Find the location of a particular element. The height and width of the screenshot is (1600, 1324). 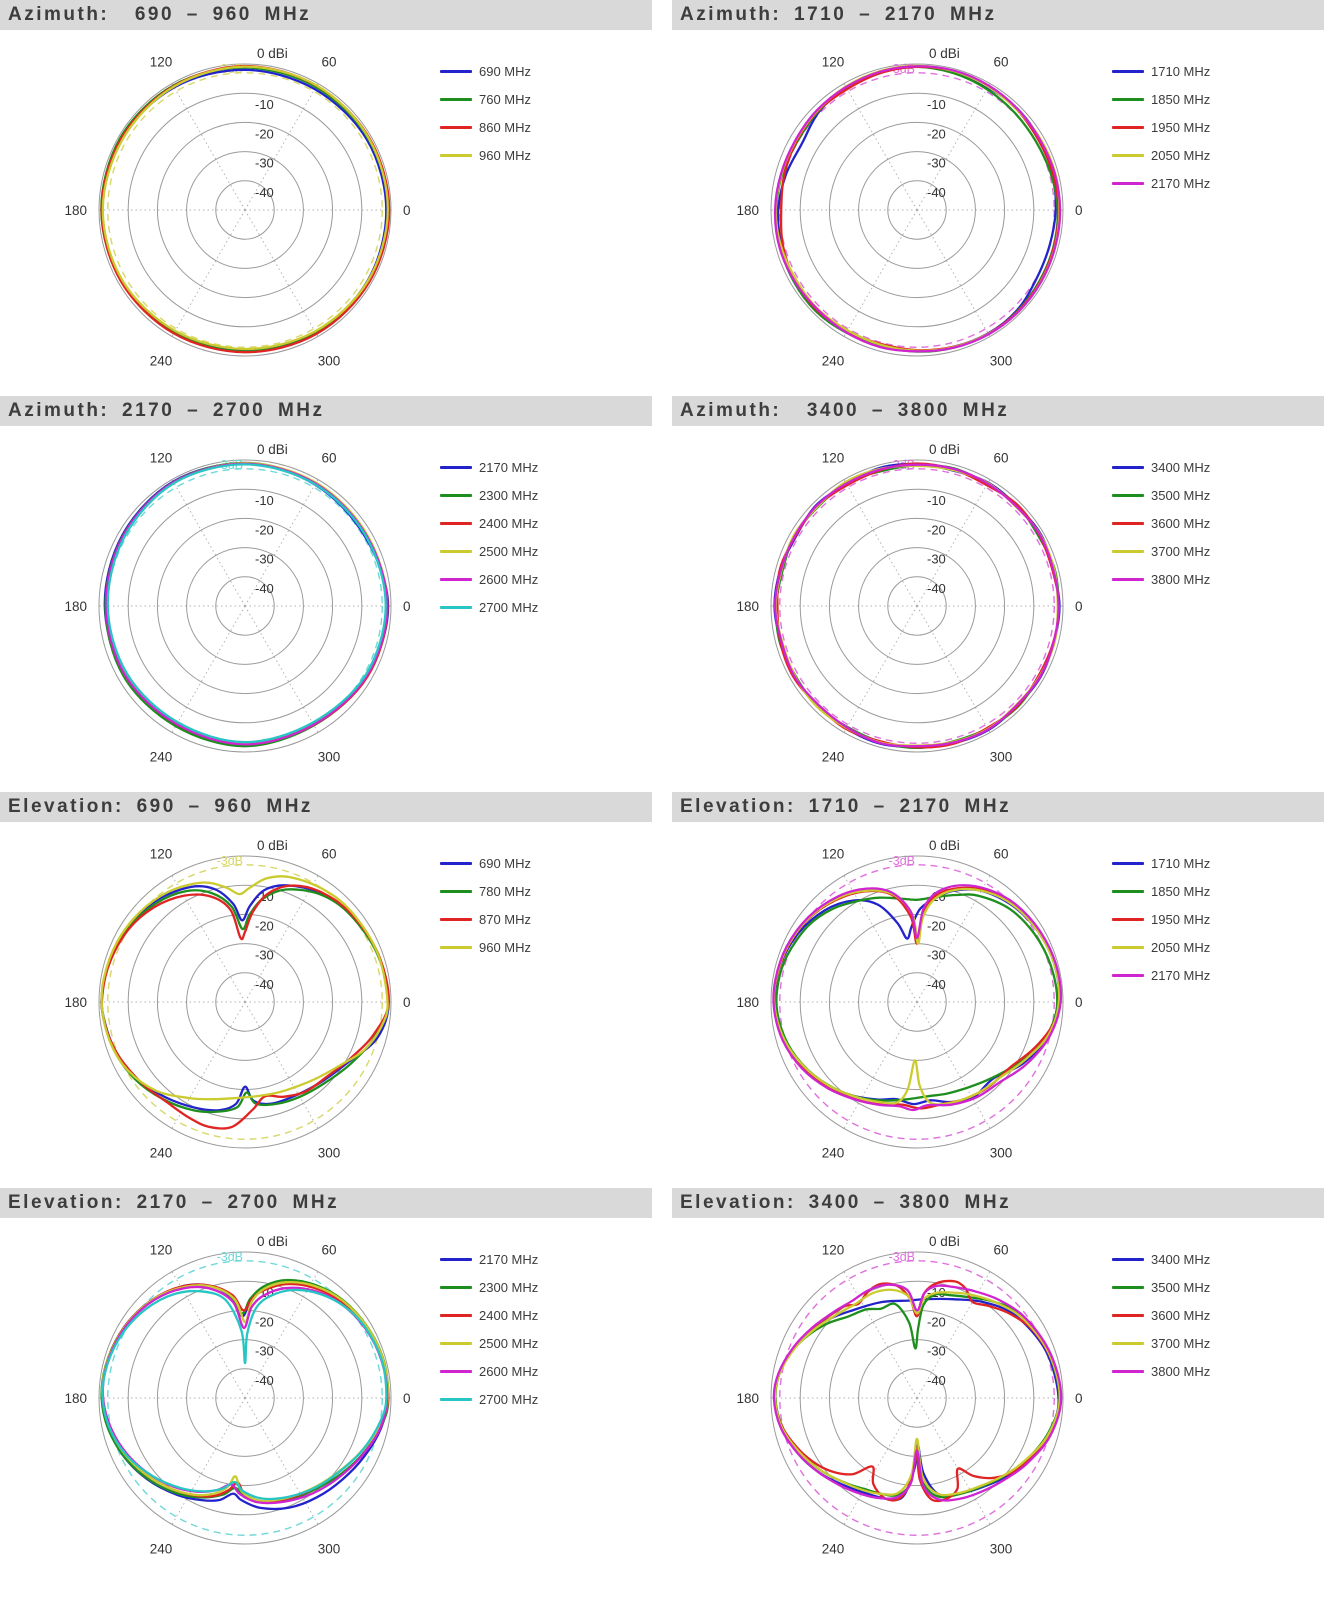

legend-item: 1950 MHz is located at coordinates (1161, 127).